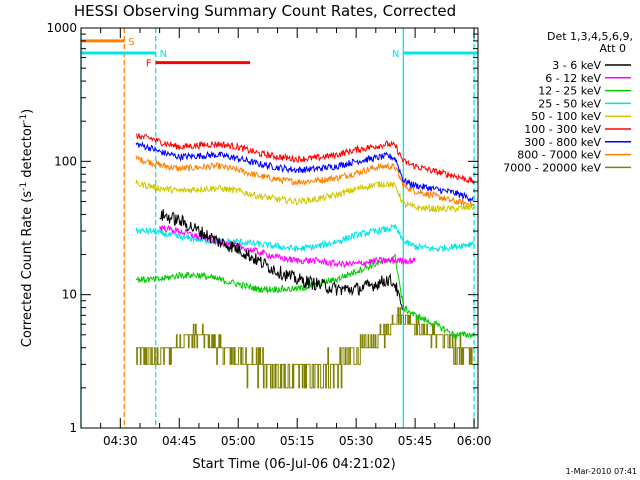 The image size is (640, 480). What do you see at coordinates (27, 228) in the screenshot?
I see `y-axis-label: Corrected Count Rate (s-1 detector-1)` at bounding box center [27, 228].